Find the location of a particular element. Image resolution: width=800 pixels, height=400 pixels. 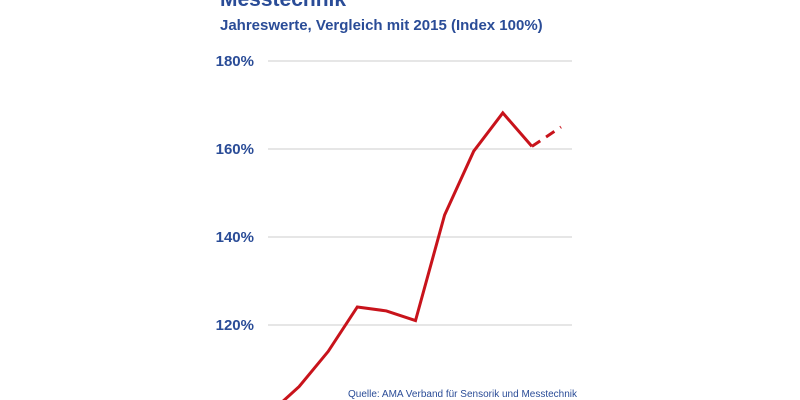

y-tick-label-120: 120% is located at coordinates (235, 325).